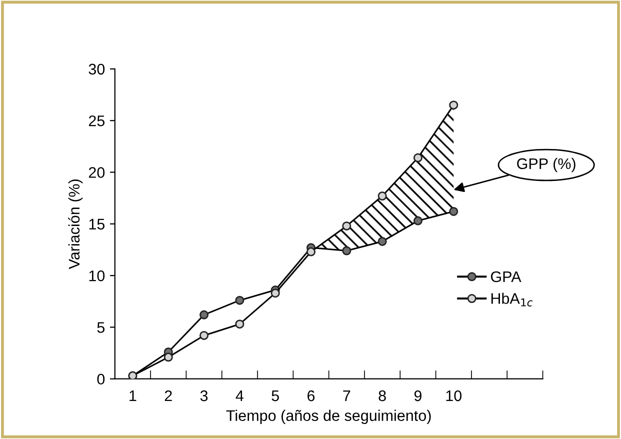 The width and height of the screenshot is (621, 439). Describe the element at coordinates (546, 165) in the screenshot. I see `annotation: GPP (%)` at that location.